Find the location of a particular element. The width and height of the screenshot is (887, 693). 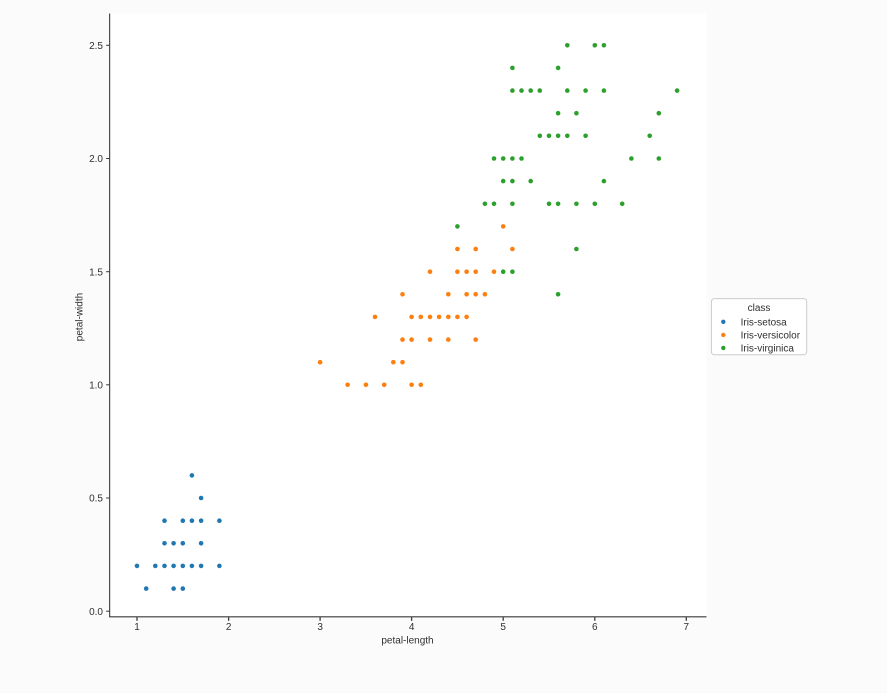

svg-text: 5 is located at coordinates (503, 627).